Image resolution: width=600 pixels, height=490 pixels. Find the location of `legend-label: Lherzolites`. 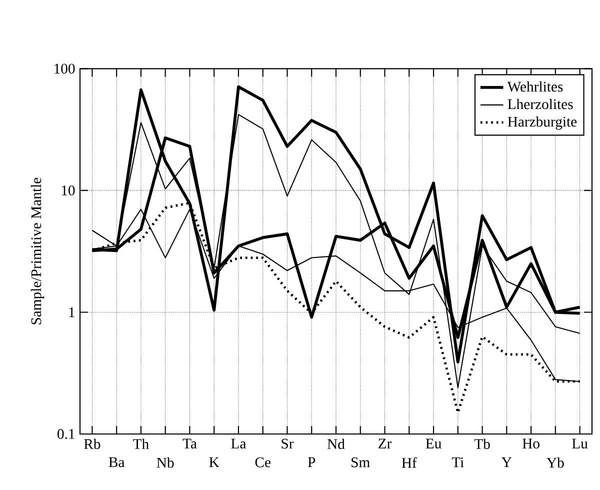

legend-label: Lherzolites is located at coordinates (540, 104).